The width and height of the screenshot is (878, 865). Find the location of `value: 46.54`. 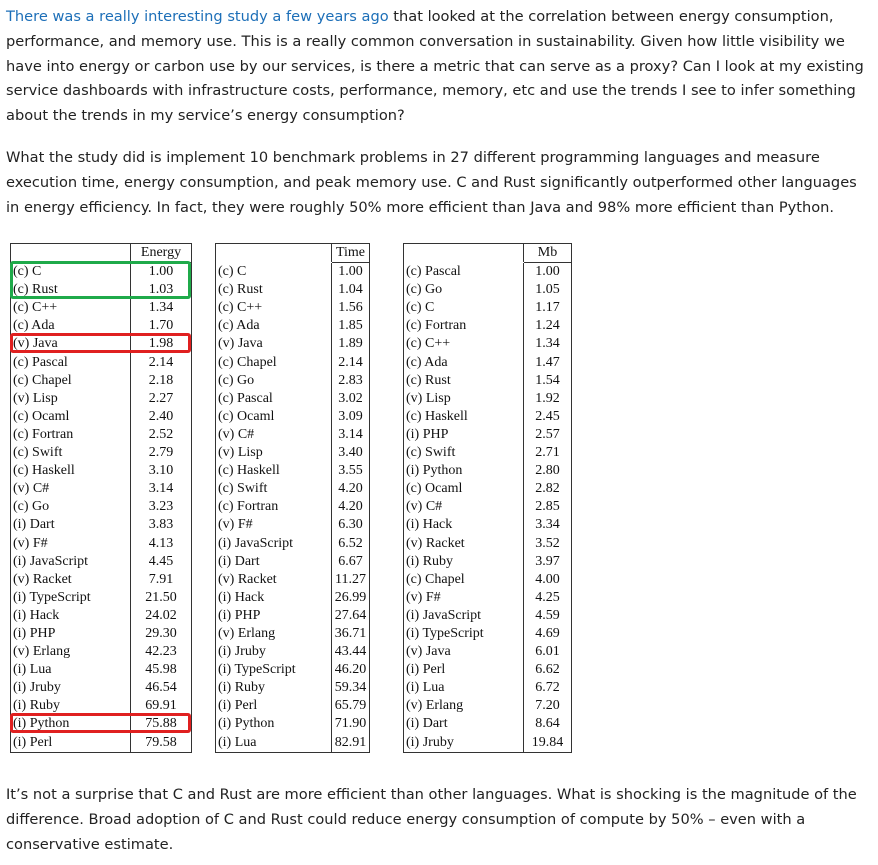

value: 46.54 is located at coordinates (161, 688).